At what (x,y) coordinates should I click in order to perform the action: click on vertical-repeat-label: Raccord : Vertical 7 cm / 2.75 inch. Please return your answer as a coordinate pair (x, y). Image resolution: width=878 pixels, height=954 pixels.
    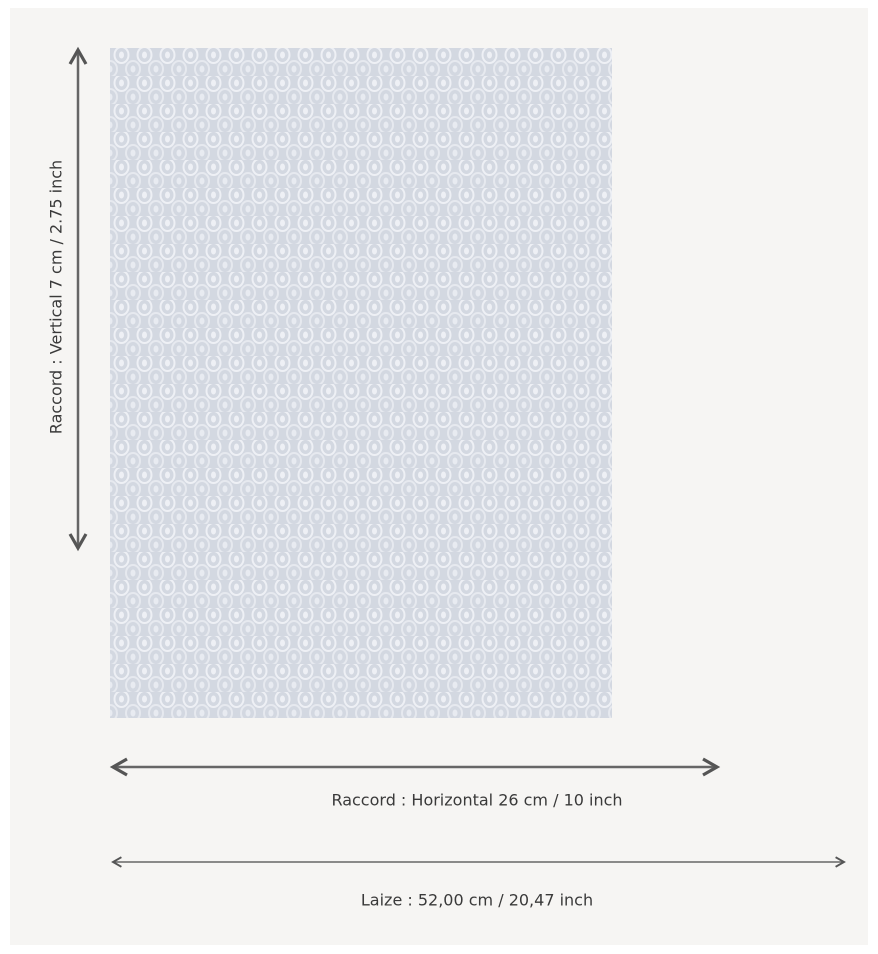
    Looking at the image, I should click on (56, 297).